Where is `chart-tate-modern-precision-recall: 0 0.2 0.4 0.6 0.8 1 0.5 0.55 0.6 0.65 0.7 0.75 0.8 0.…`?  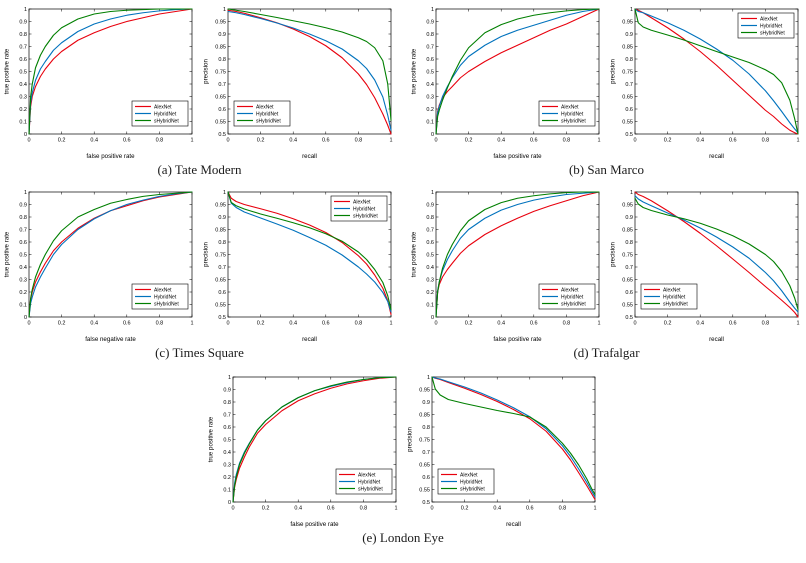 chart-tate-modern-precision-recall: 0 0.2 0.4 0.6 0.8 1 0.5 0.55 0.6 0.65 0.7 0.75 0.8 0.… is located at coordinates (298, 83).